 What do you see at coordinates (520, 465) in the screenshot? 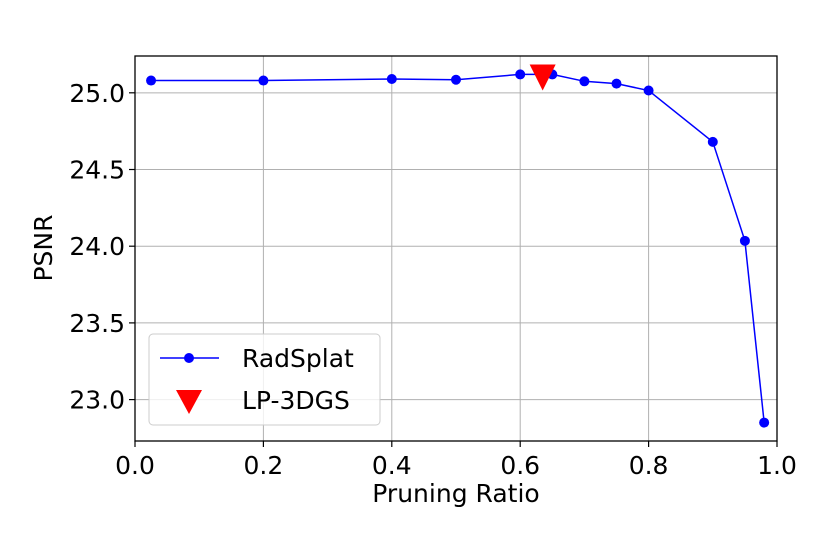
I see `x-tick-label: 0.6` at bounding box center [520, 465].